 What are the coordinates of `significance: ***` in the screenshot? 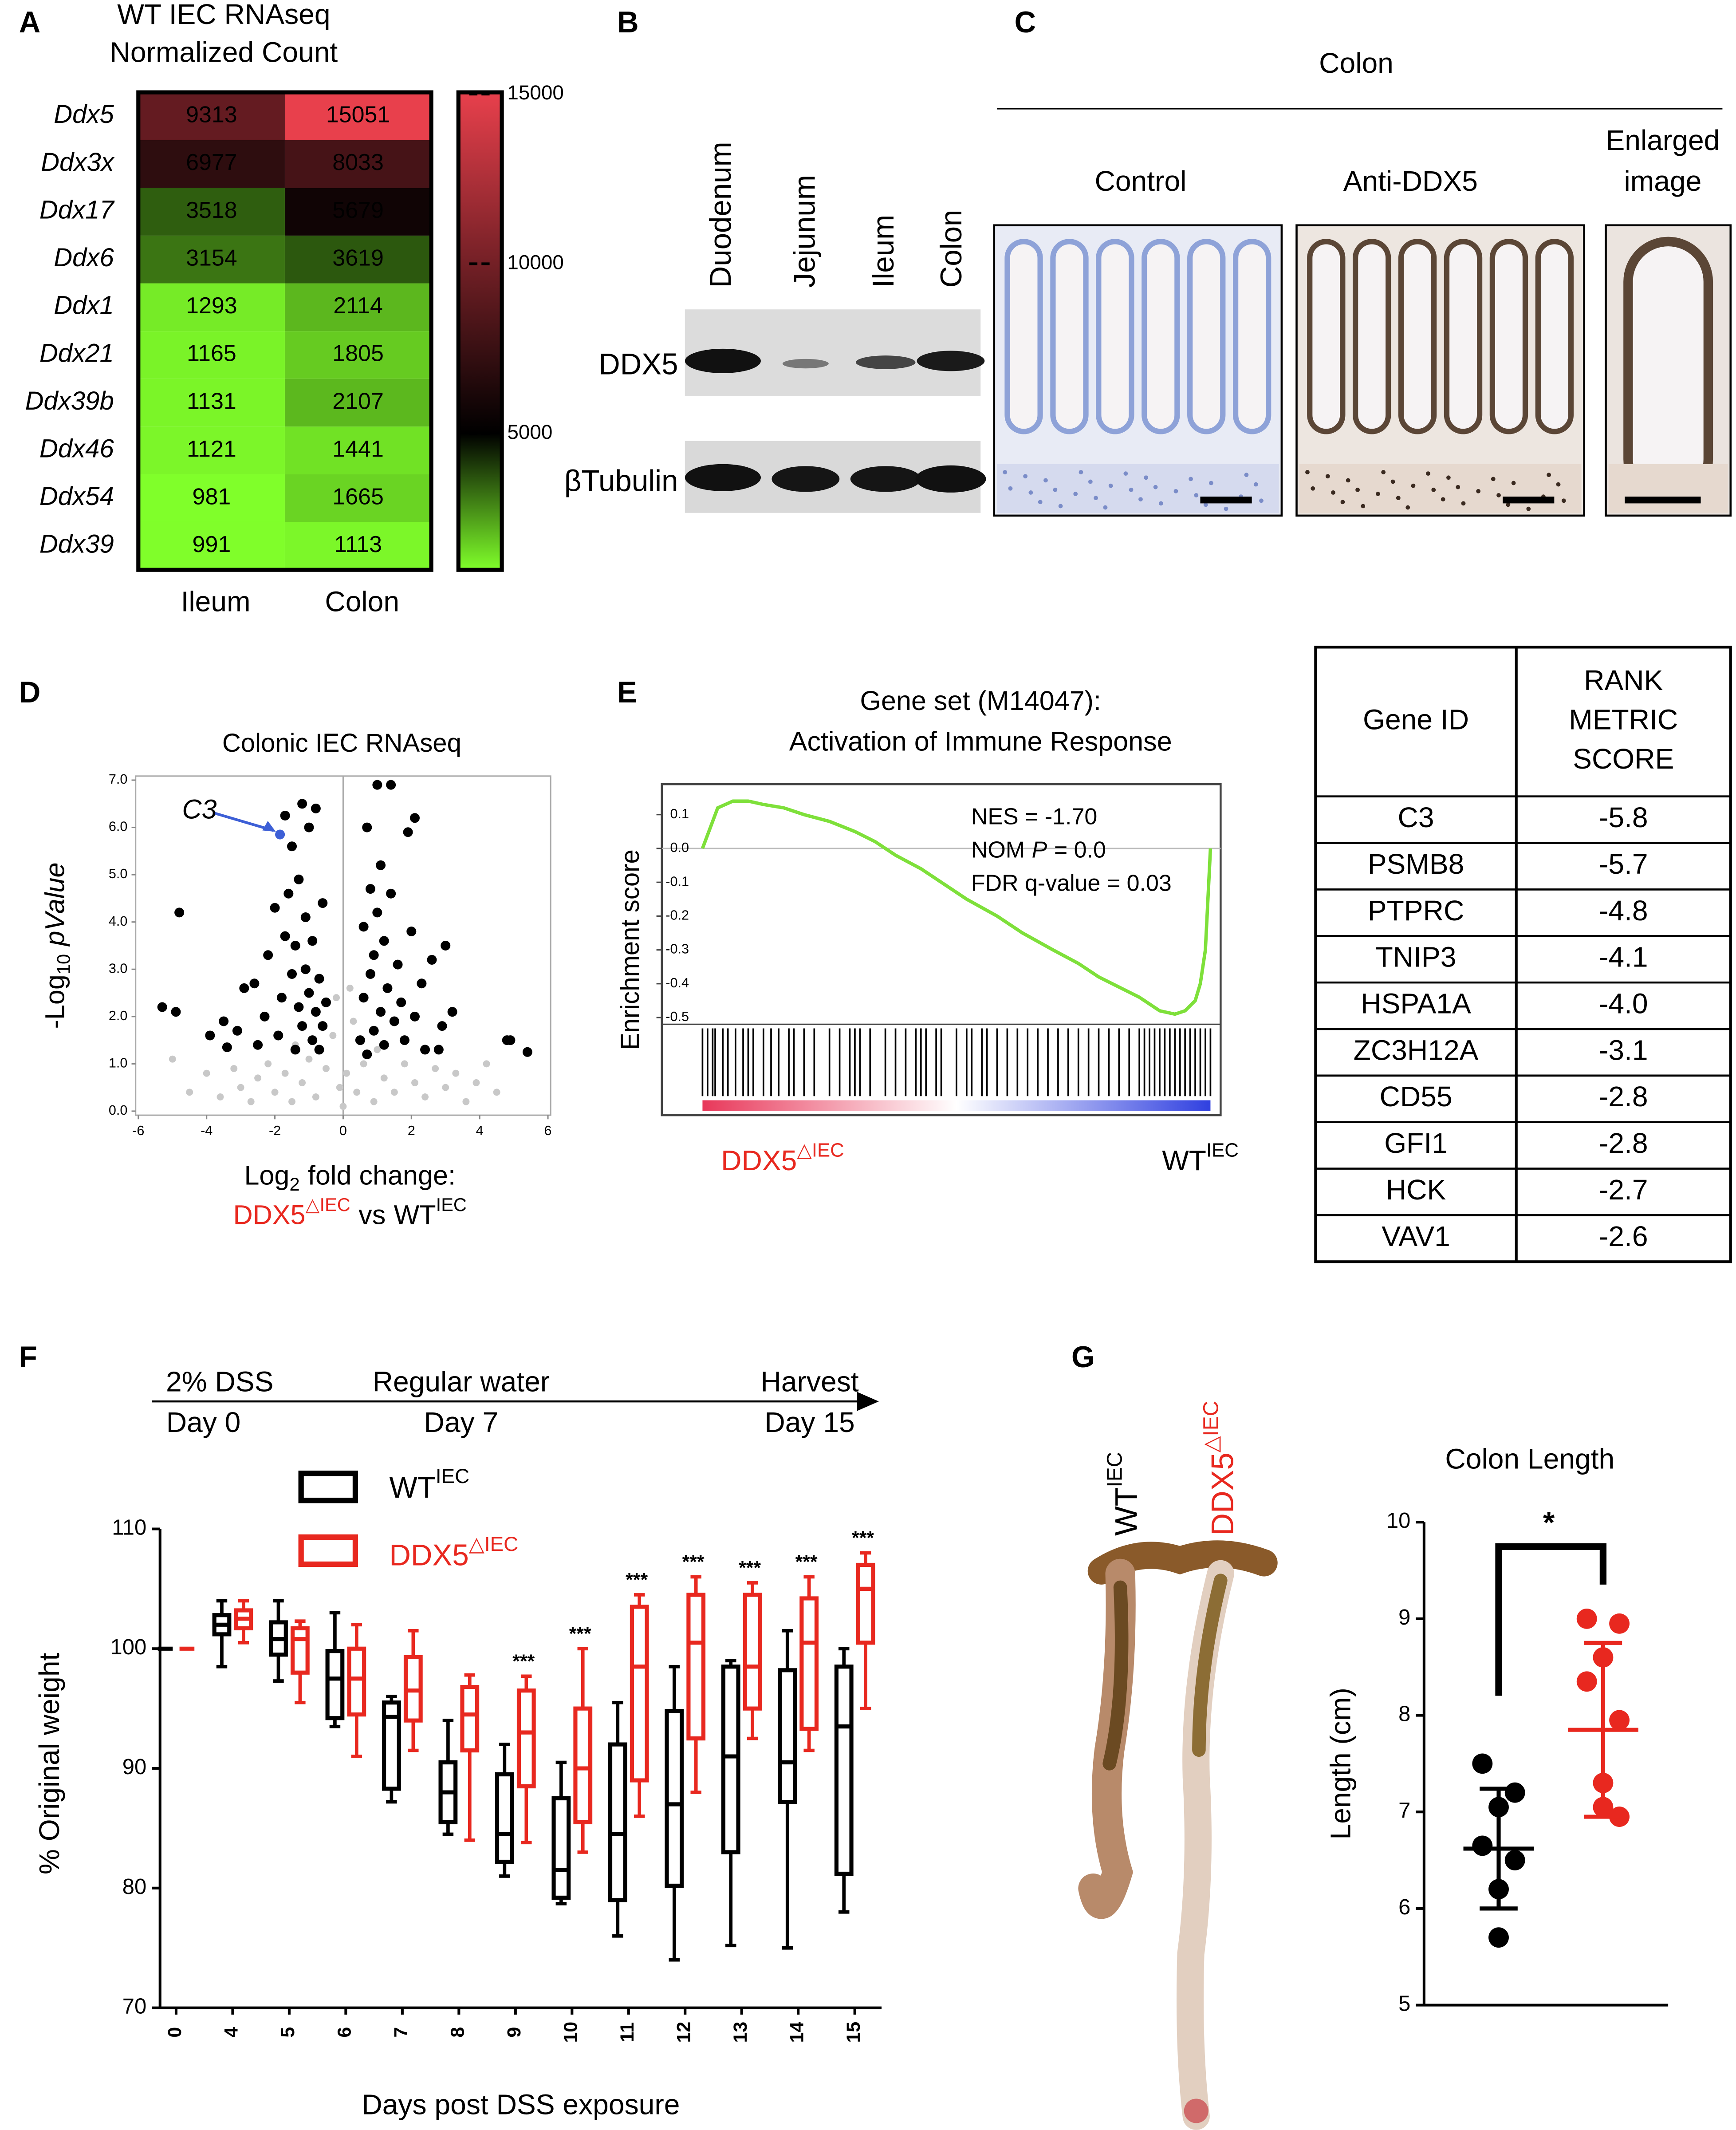 It's located at (523, 1661).